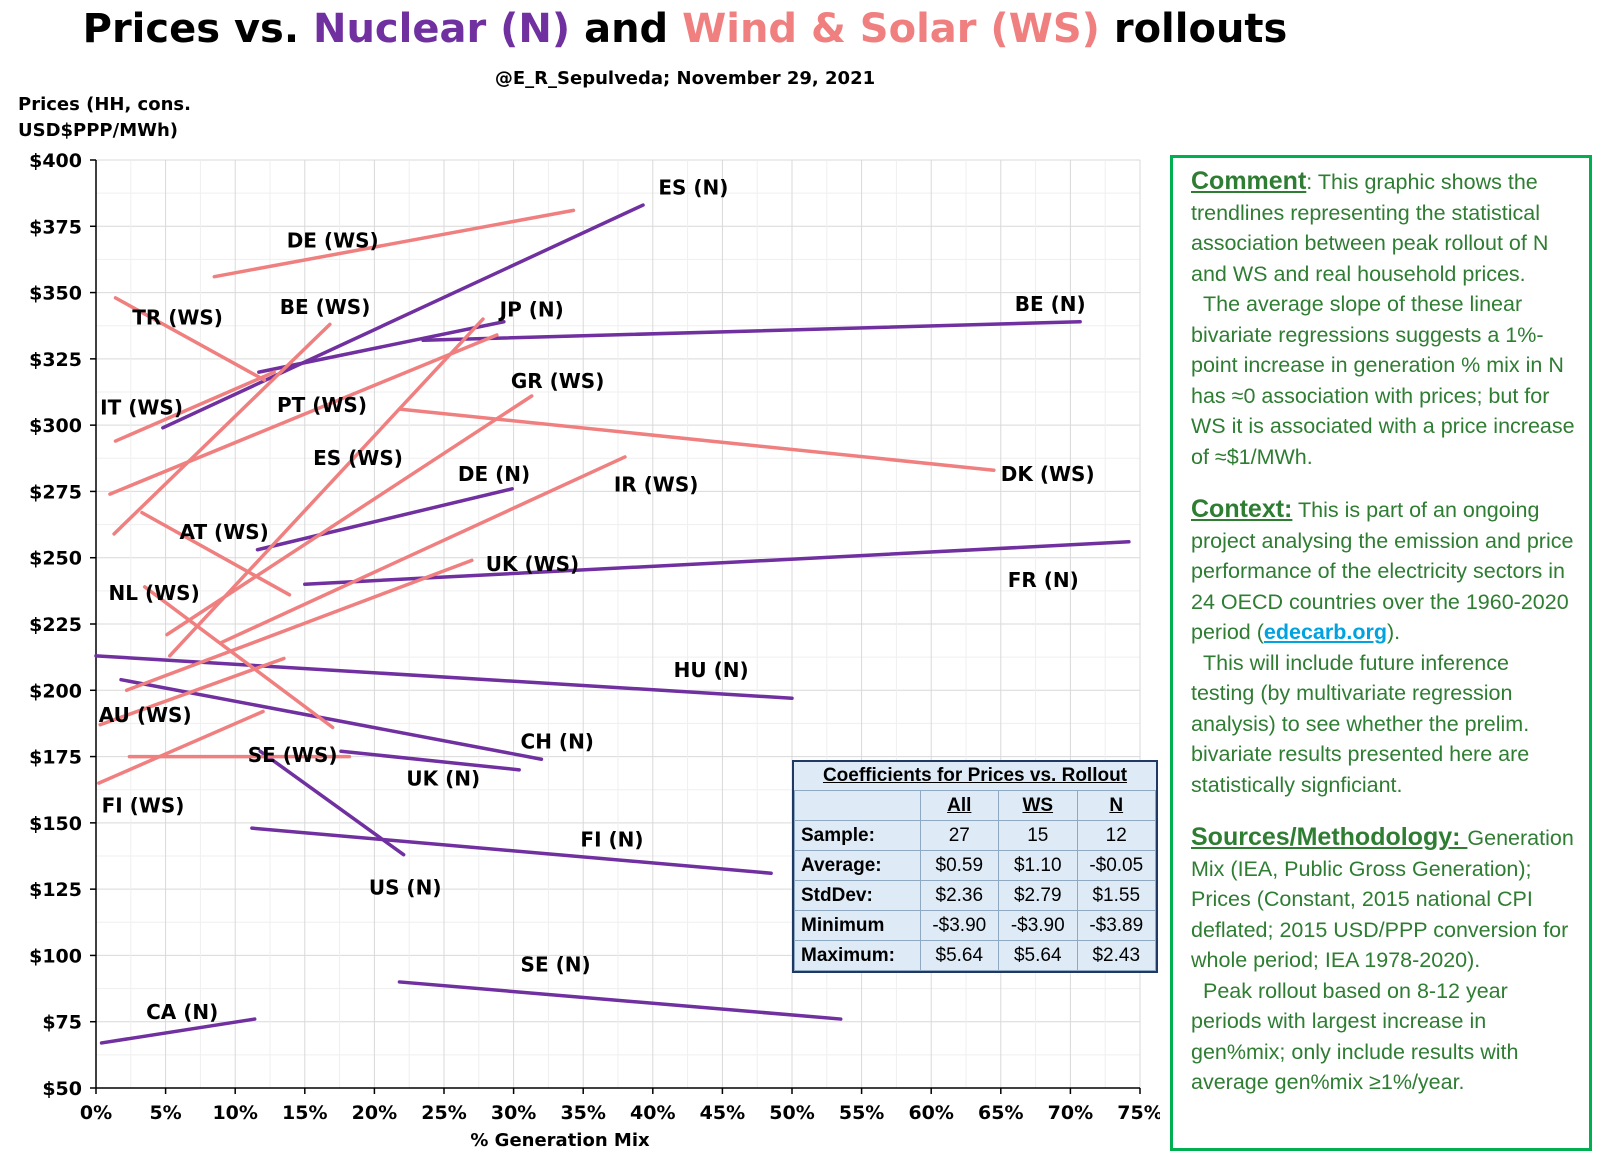  I want to click on coef-row-maximum: Maximum: $5.64 $5.64 $2.43, so click(975, 955).